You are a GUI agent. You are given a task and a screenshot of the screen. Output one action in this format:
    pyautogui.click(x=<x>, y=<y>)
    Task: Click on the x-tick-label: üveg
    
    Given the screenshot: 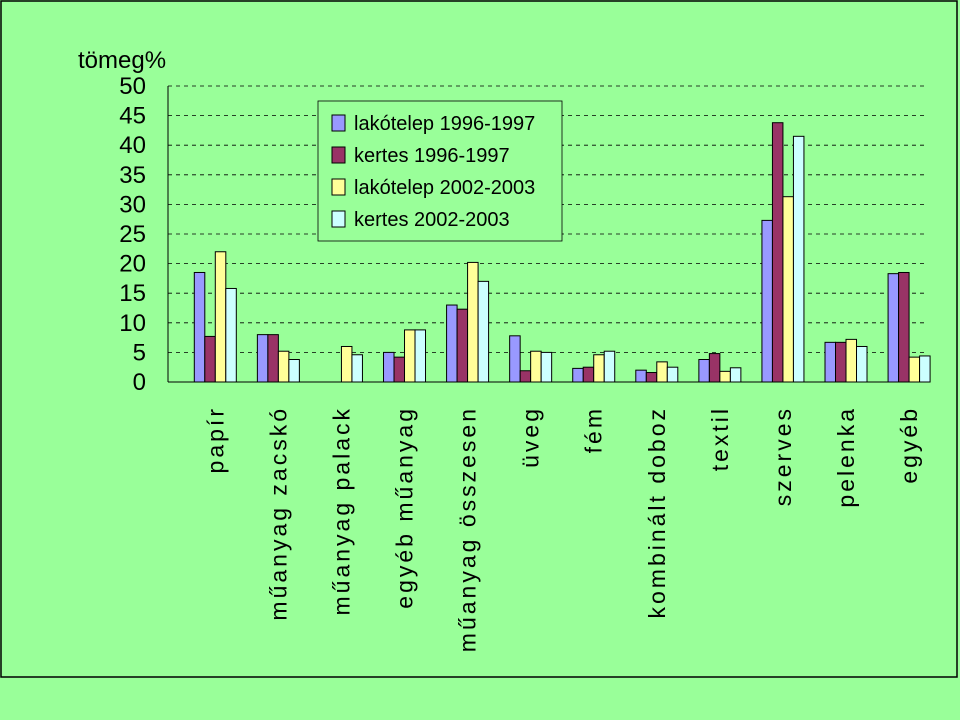 What is the action you would take?
    pyautogui.click(x=531, y=437)
    